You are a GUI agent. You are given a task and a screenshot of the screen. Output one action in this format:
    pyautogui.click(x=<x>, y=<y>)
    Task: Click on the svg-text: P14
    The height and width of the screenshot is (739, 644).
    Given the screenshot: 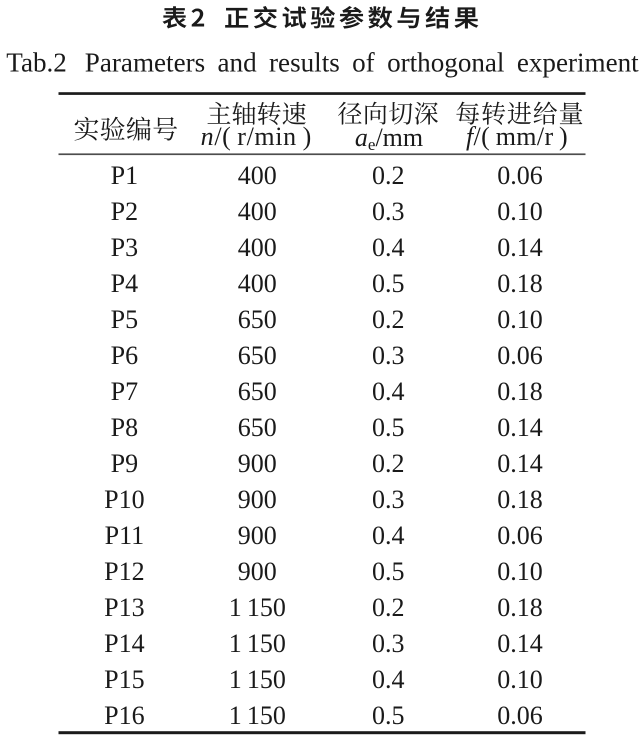 What is the action you would take?
    pyautogui.click(x=124, y=643)
    